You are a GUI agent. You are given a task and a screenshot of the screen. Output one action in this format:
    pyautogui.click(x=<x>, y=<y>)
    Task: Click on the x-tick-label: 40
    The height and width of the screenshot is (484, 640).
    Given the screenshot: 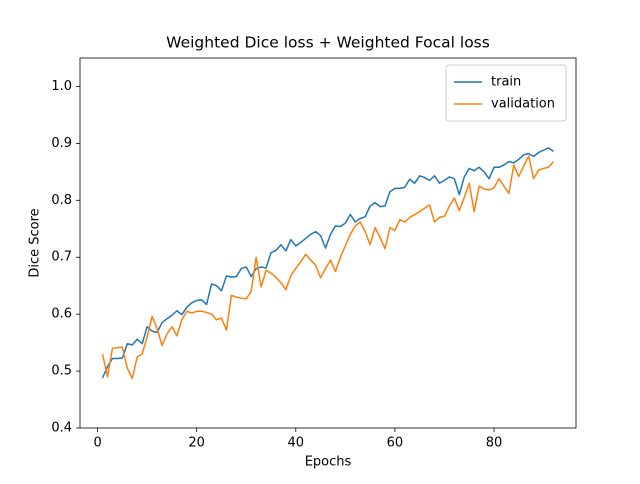 What is the action you would take?
    pyautogui.click(x=296, y=443)
    